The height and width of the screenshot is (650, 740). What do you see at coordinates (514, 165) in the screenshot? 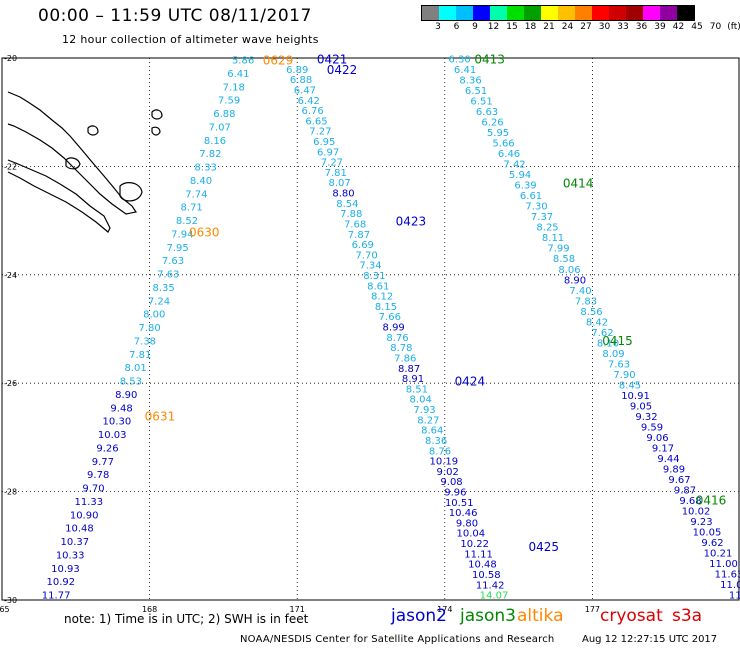
I see `swh-value: 7.42` at bounding box center [514, 165].